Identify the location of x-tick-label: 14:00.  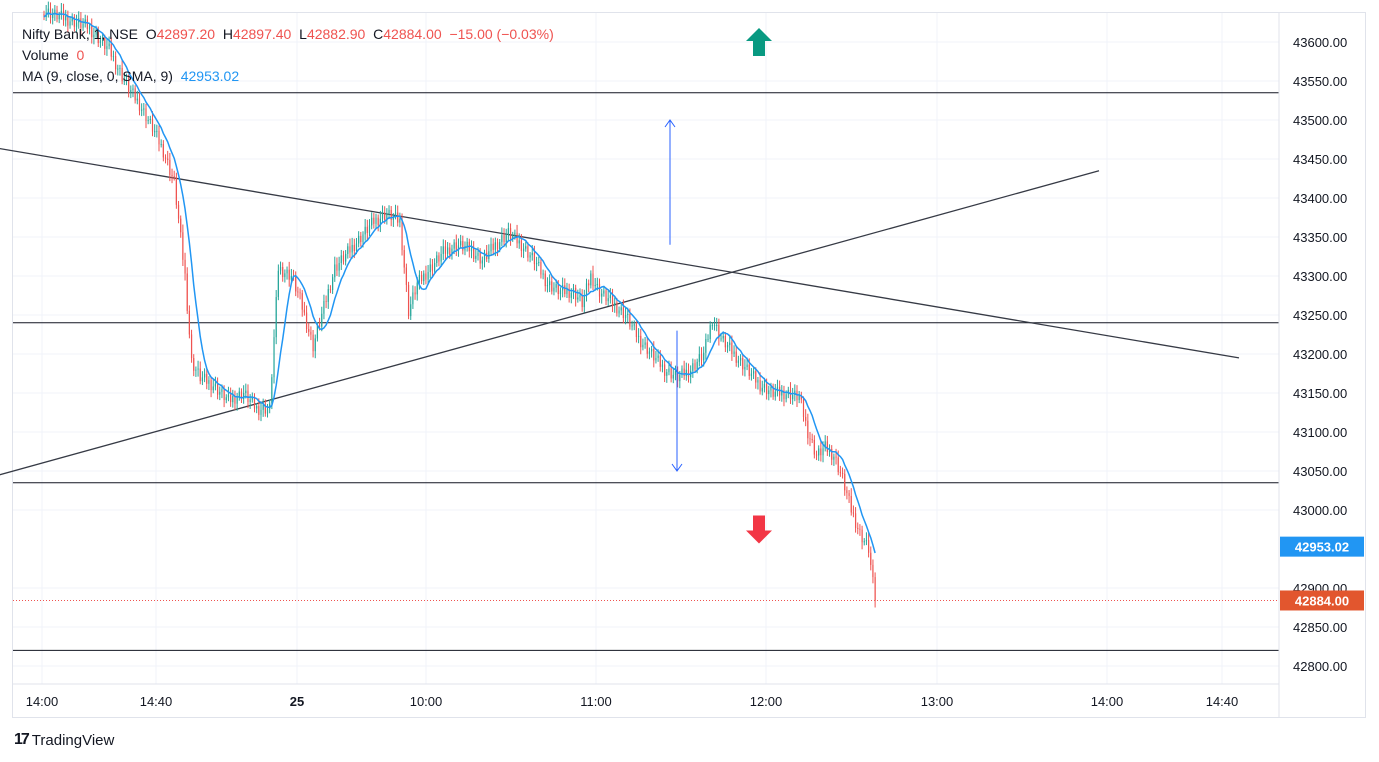
(1107, 701).